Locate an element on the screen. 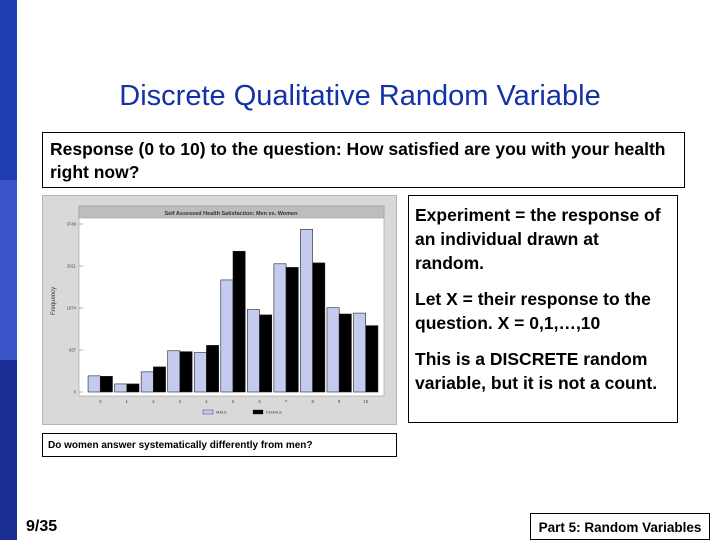 This screenshot has height=540, width=720. x-tick-label: 4 is located at coordinates (206, 401).